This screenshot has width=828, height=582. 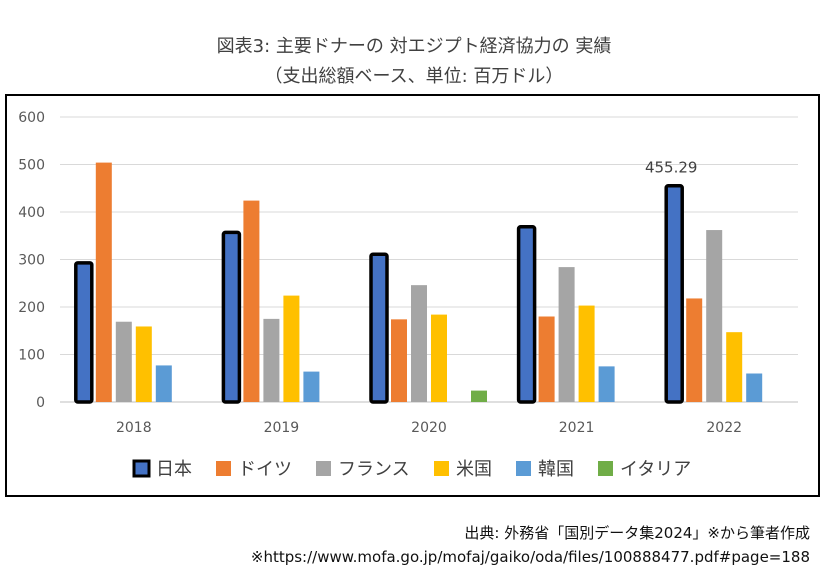 What do you see at coordinates (414, 76) in the screenshot?
I see `chart-subtitle: （支出総額ベース、単位: 百万ドル）` at bounding box center [414, 76].